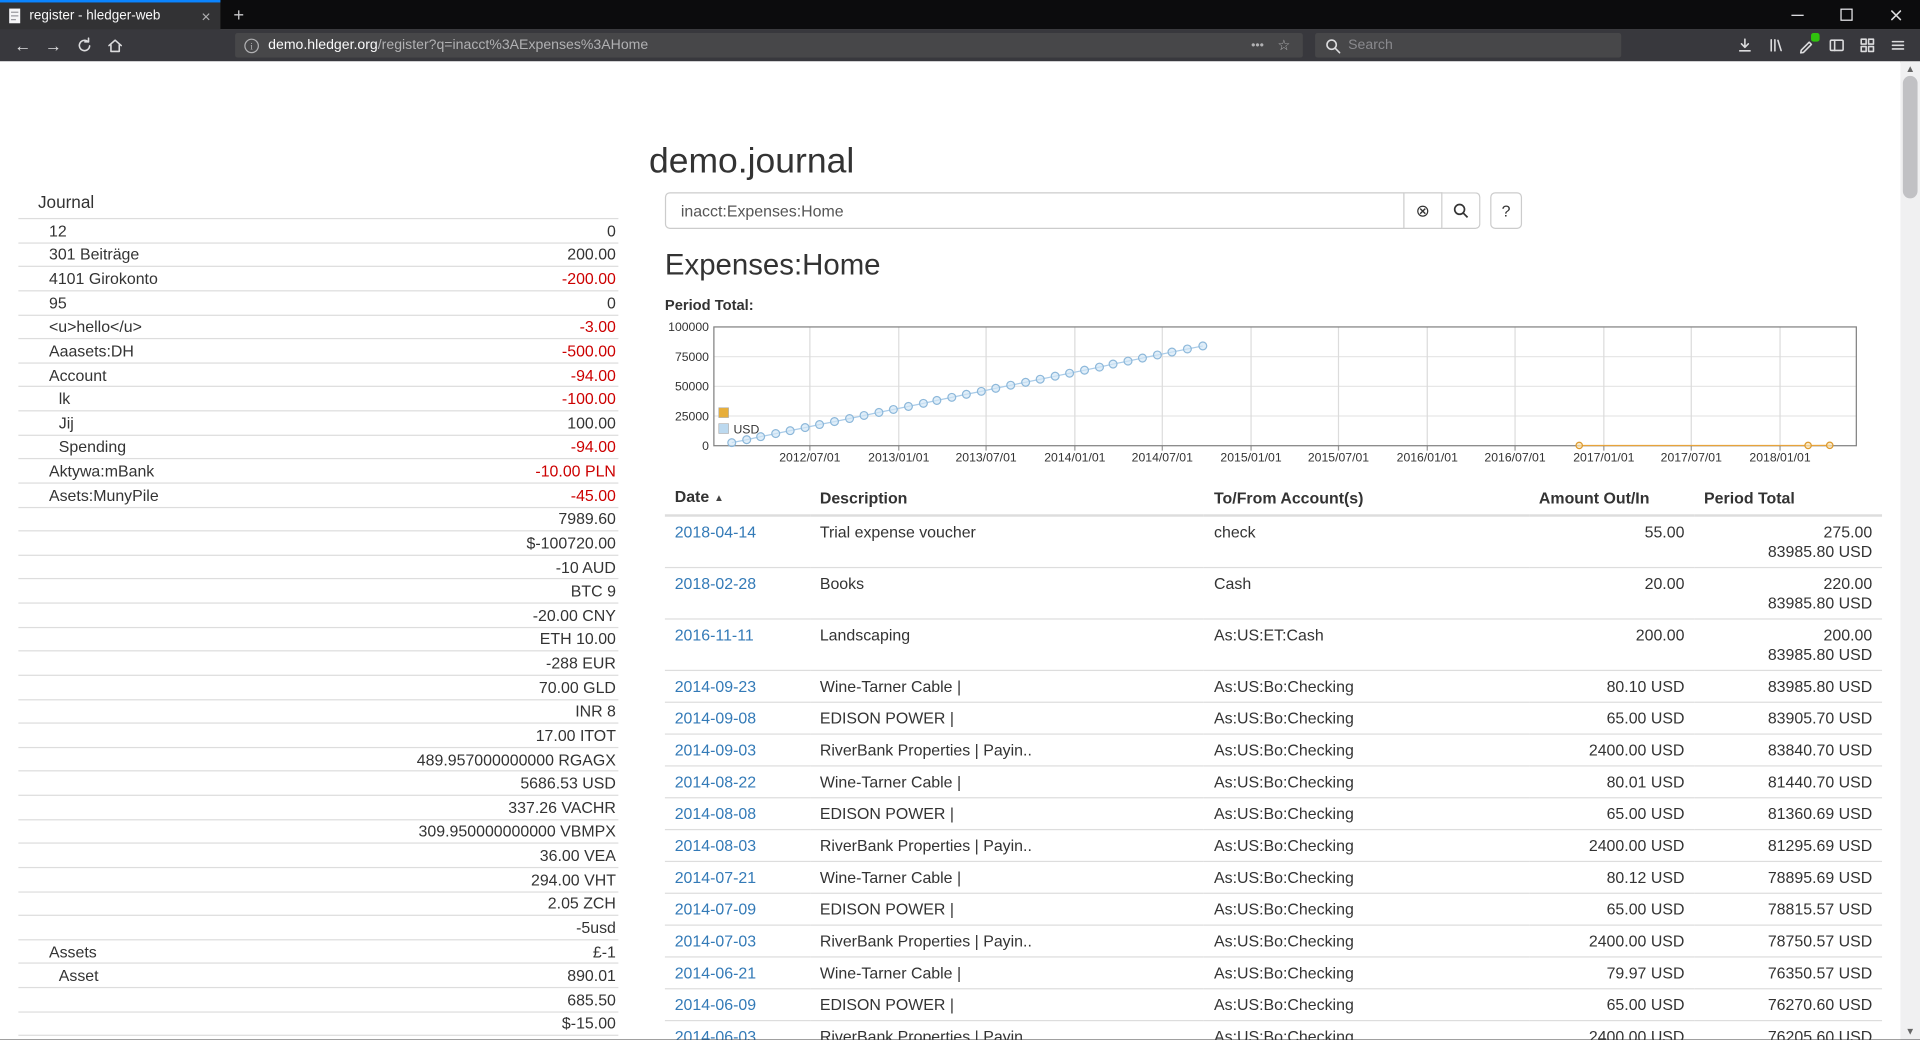 The width and height of the screenshot is (1920, 1040). I want to click on transaction-date-link: 2014-07-03, so click(715, 941).